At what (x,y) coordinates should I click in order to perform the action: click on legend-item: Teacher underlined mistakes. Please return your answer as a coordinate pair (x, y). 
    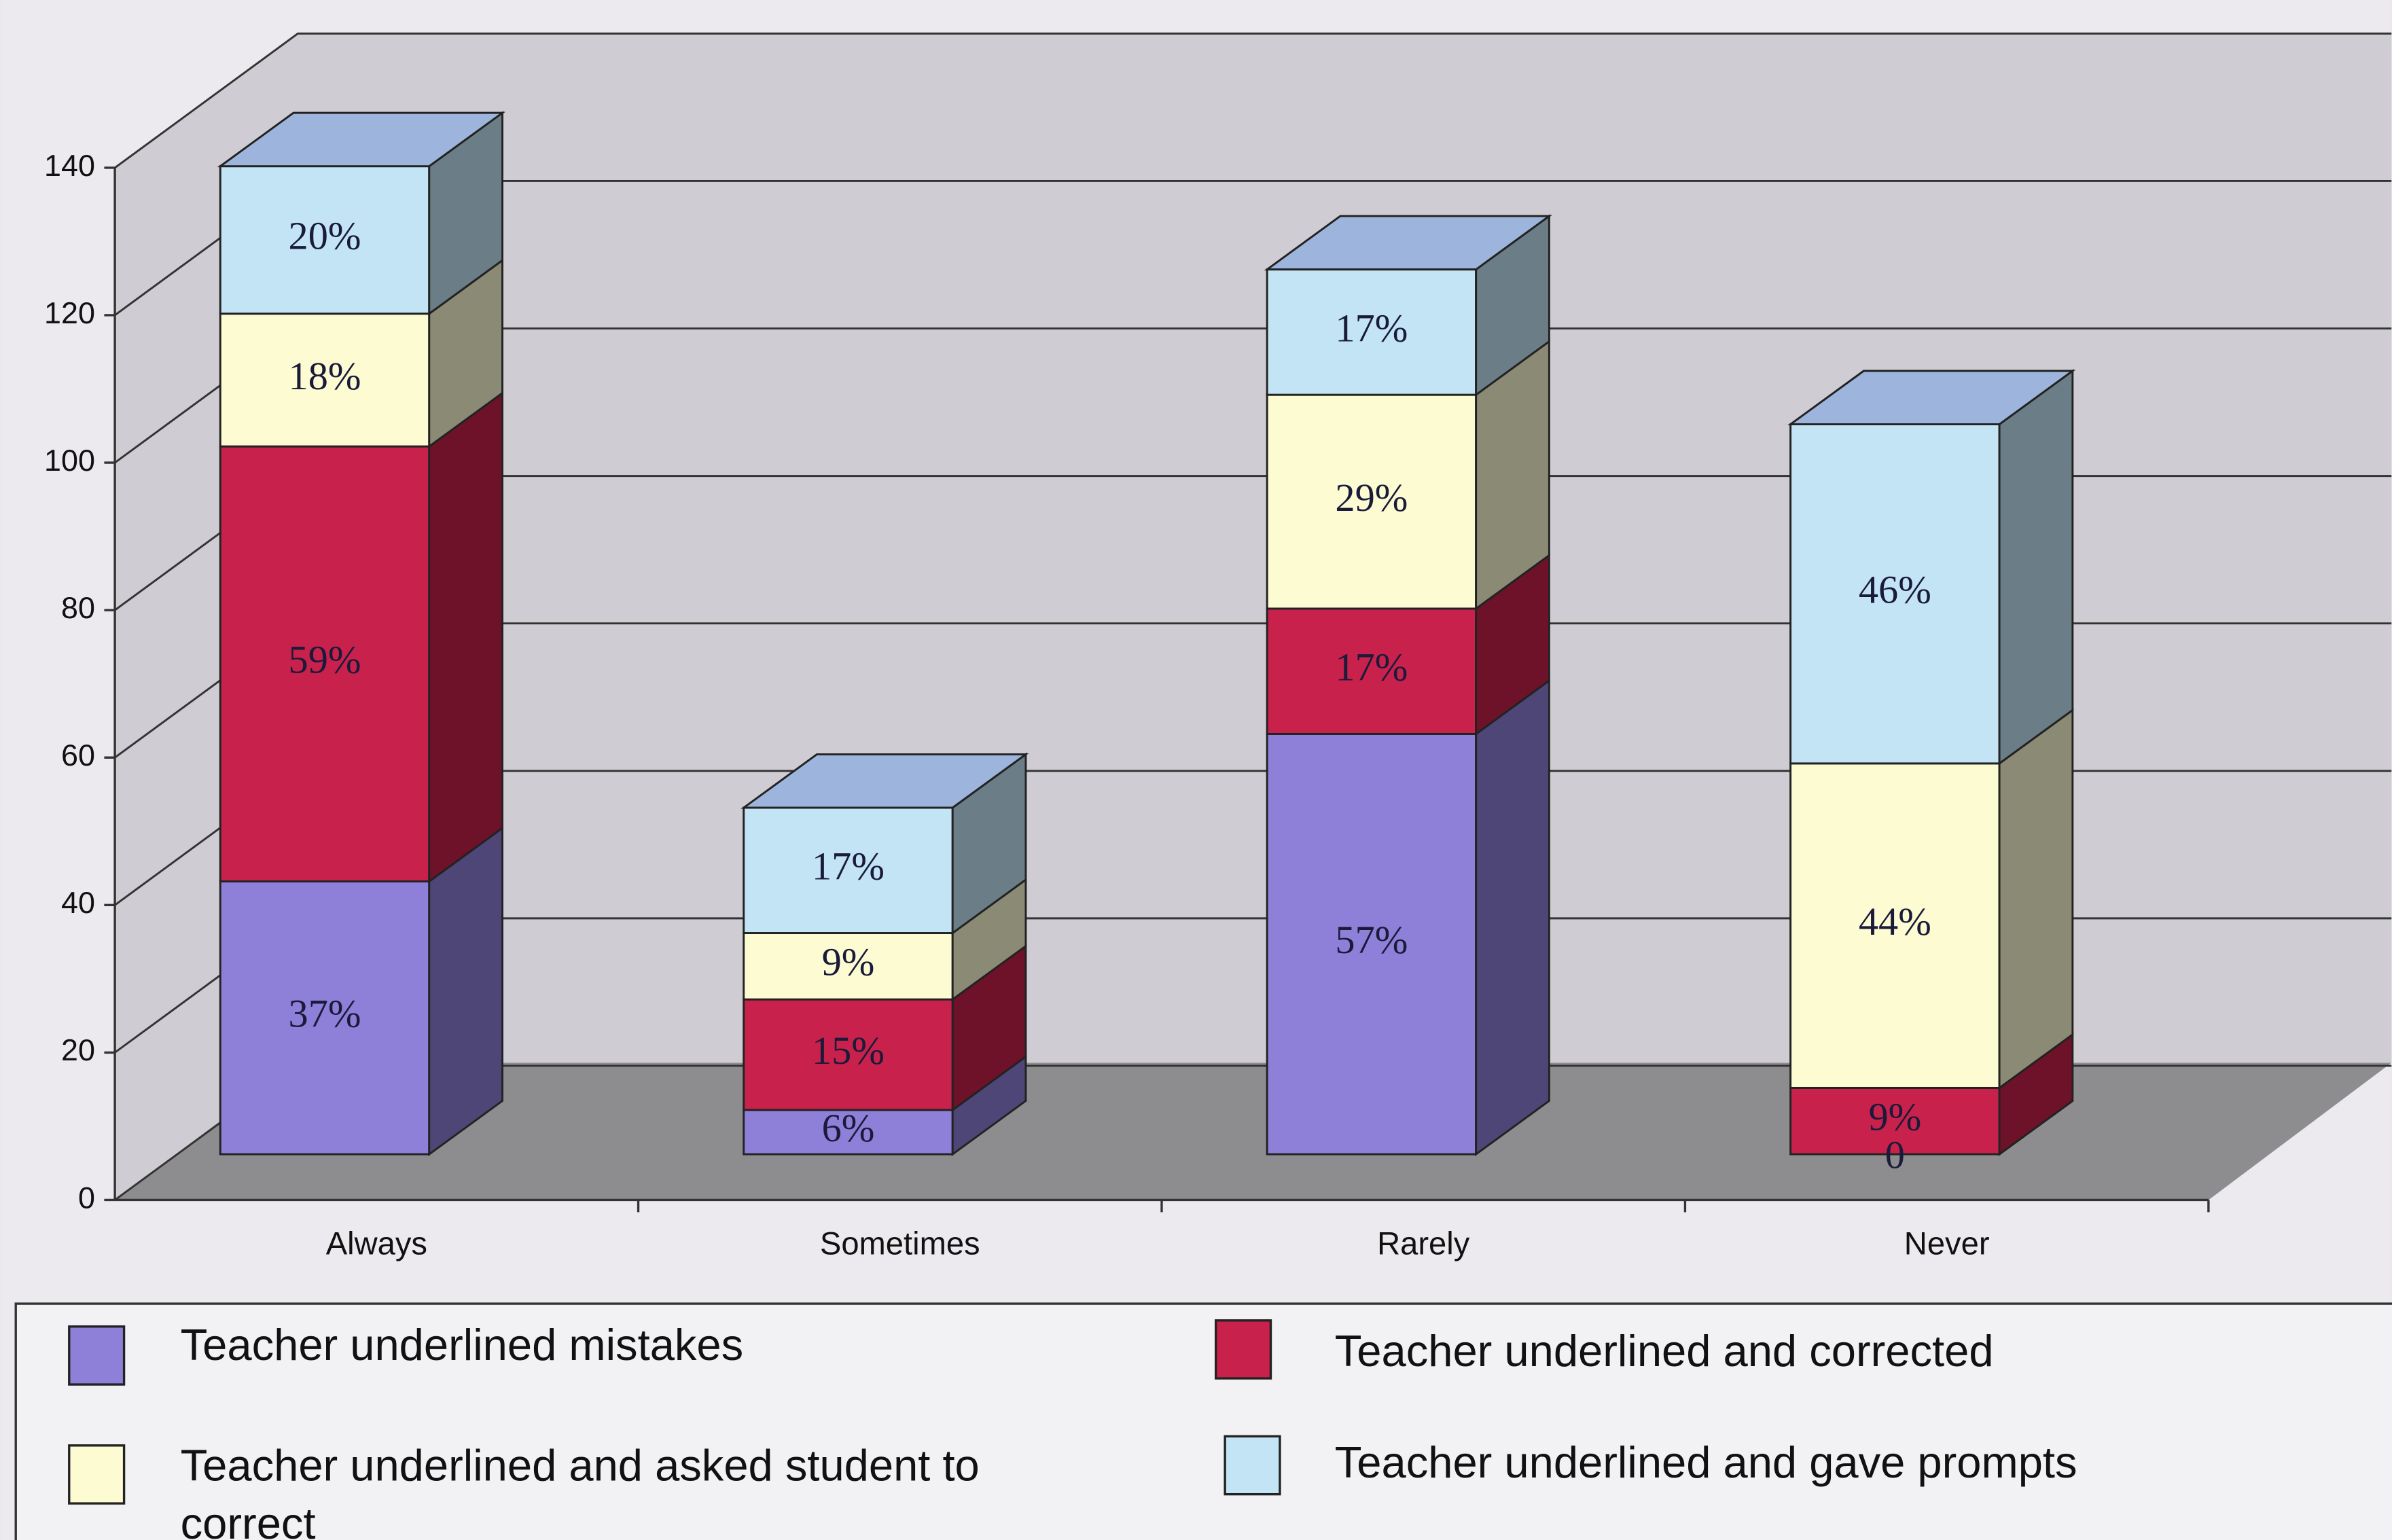
    Looking at the image, I should click on (462, 1346).